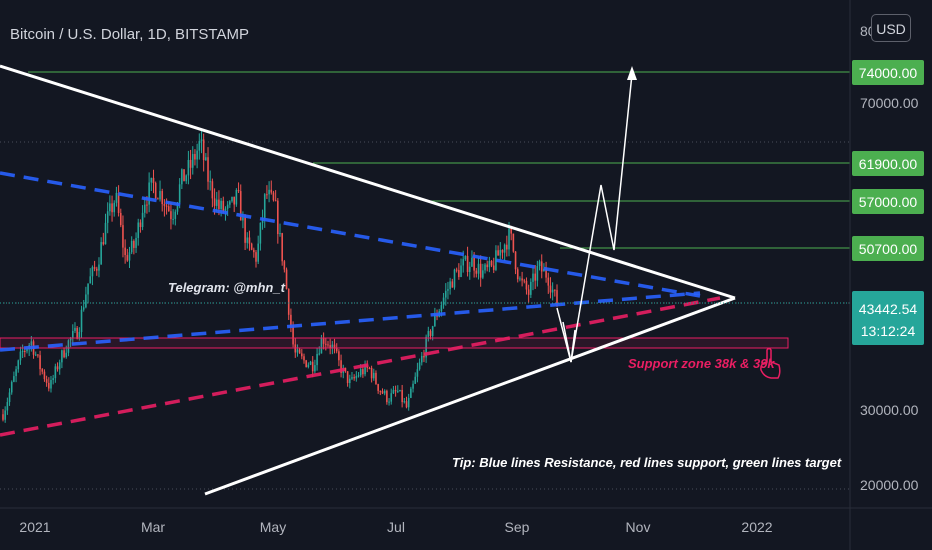 This screenshot has width=932, height=550. What do you see at coordinates (891, 28) in the screenshot?
I see `currency-button: USD` at bounding box center [891, 28].